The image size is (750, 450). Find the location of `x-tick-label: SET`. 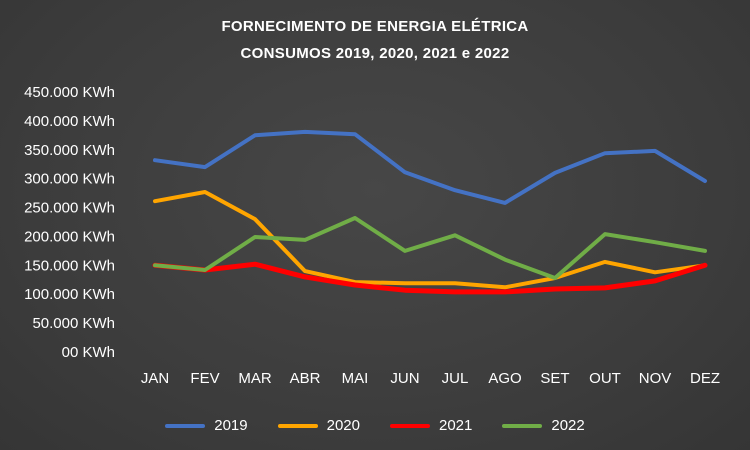

x-tick-label: SET is located at coordinates (554, 378).